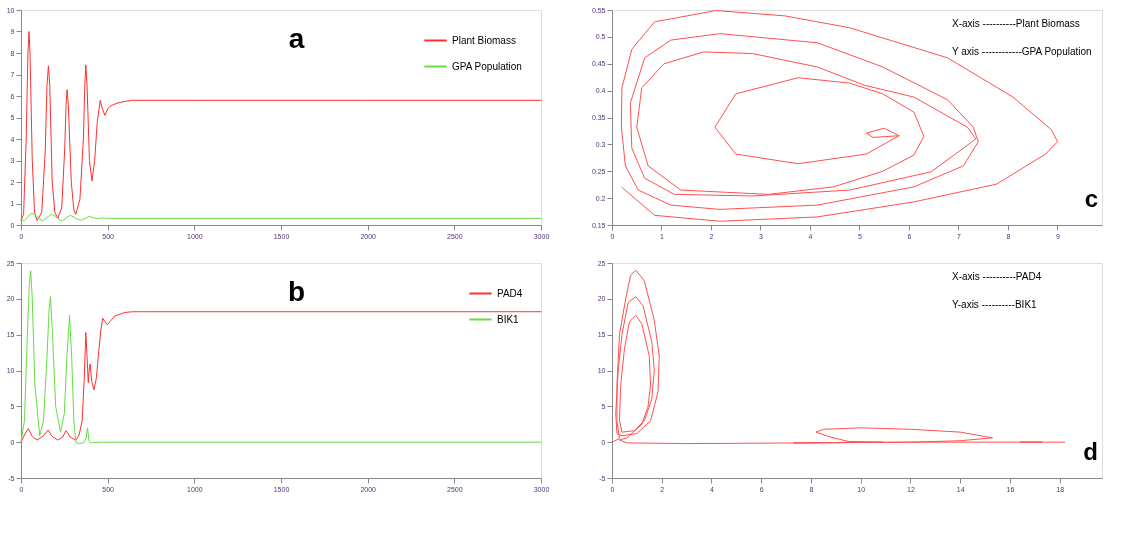  I want to click on annotation: Y axis ------------GPA Population, so click(1022, 51).